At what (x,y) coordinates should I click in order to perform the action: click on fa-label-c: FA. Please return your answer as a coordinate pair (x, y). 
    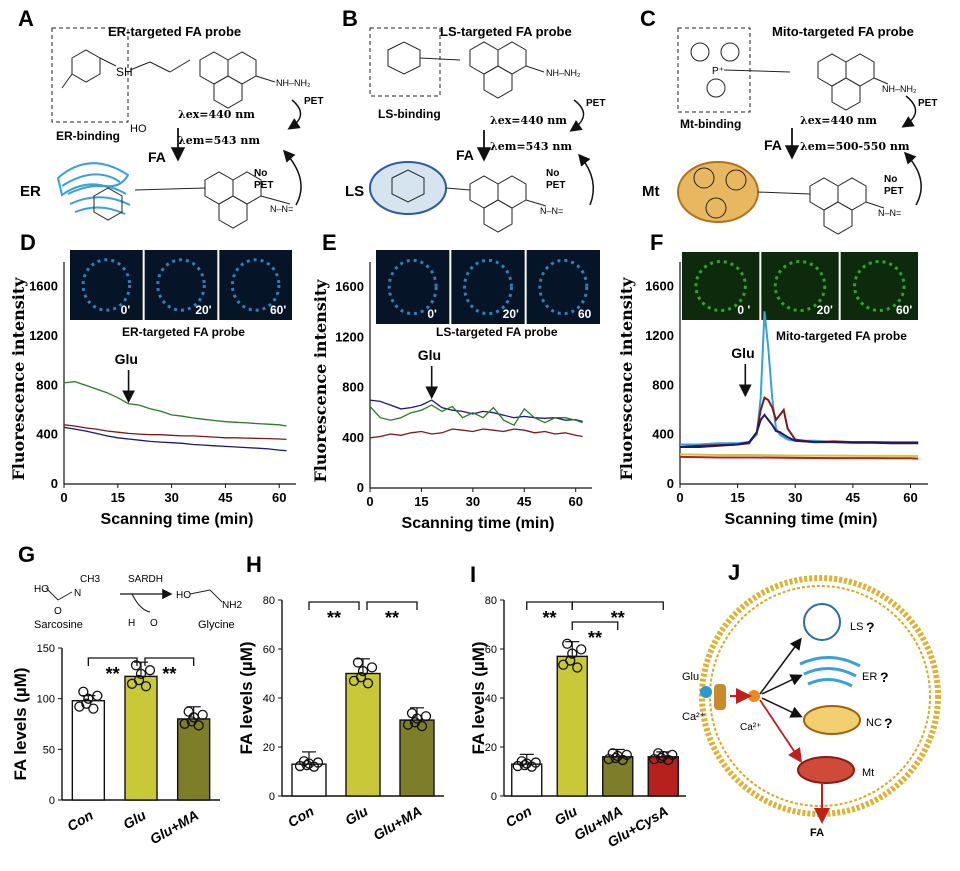
    Looking at the image, I should click on (773, 145).